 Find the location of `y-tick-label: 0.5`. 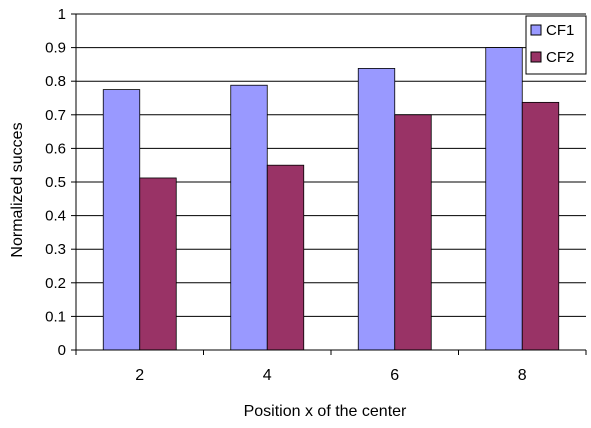

y-tick-label: 0.5 is located at coordinates (55, 182).